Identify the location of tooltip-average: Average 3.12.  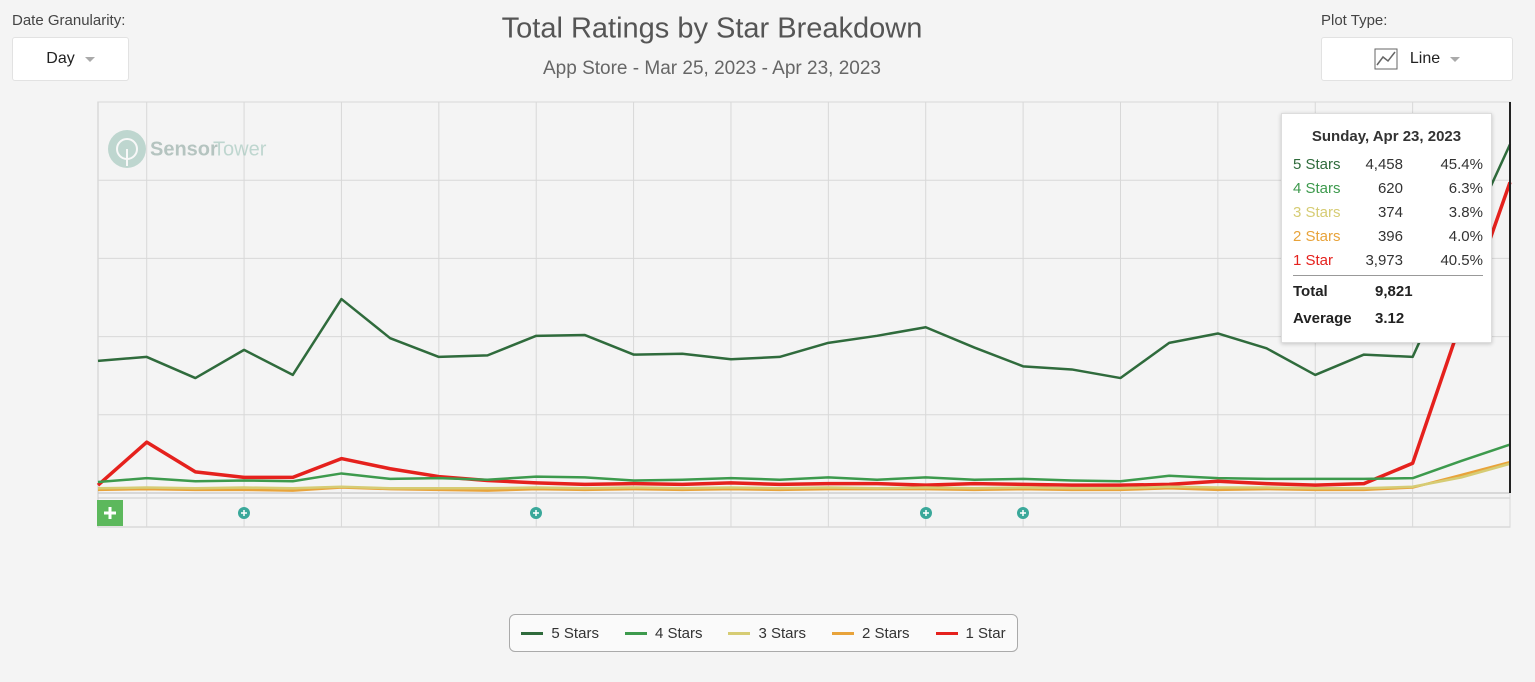
(1388, 322).